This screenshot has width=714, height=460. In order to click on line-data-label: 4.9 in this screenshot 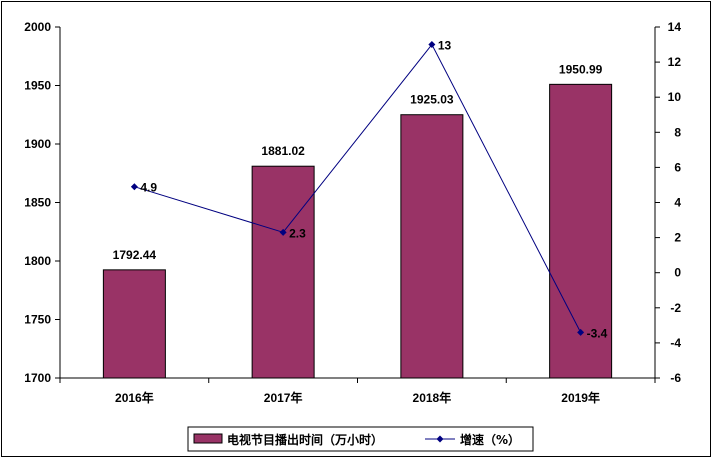, I will do `click(148, 188)`.